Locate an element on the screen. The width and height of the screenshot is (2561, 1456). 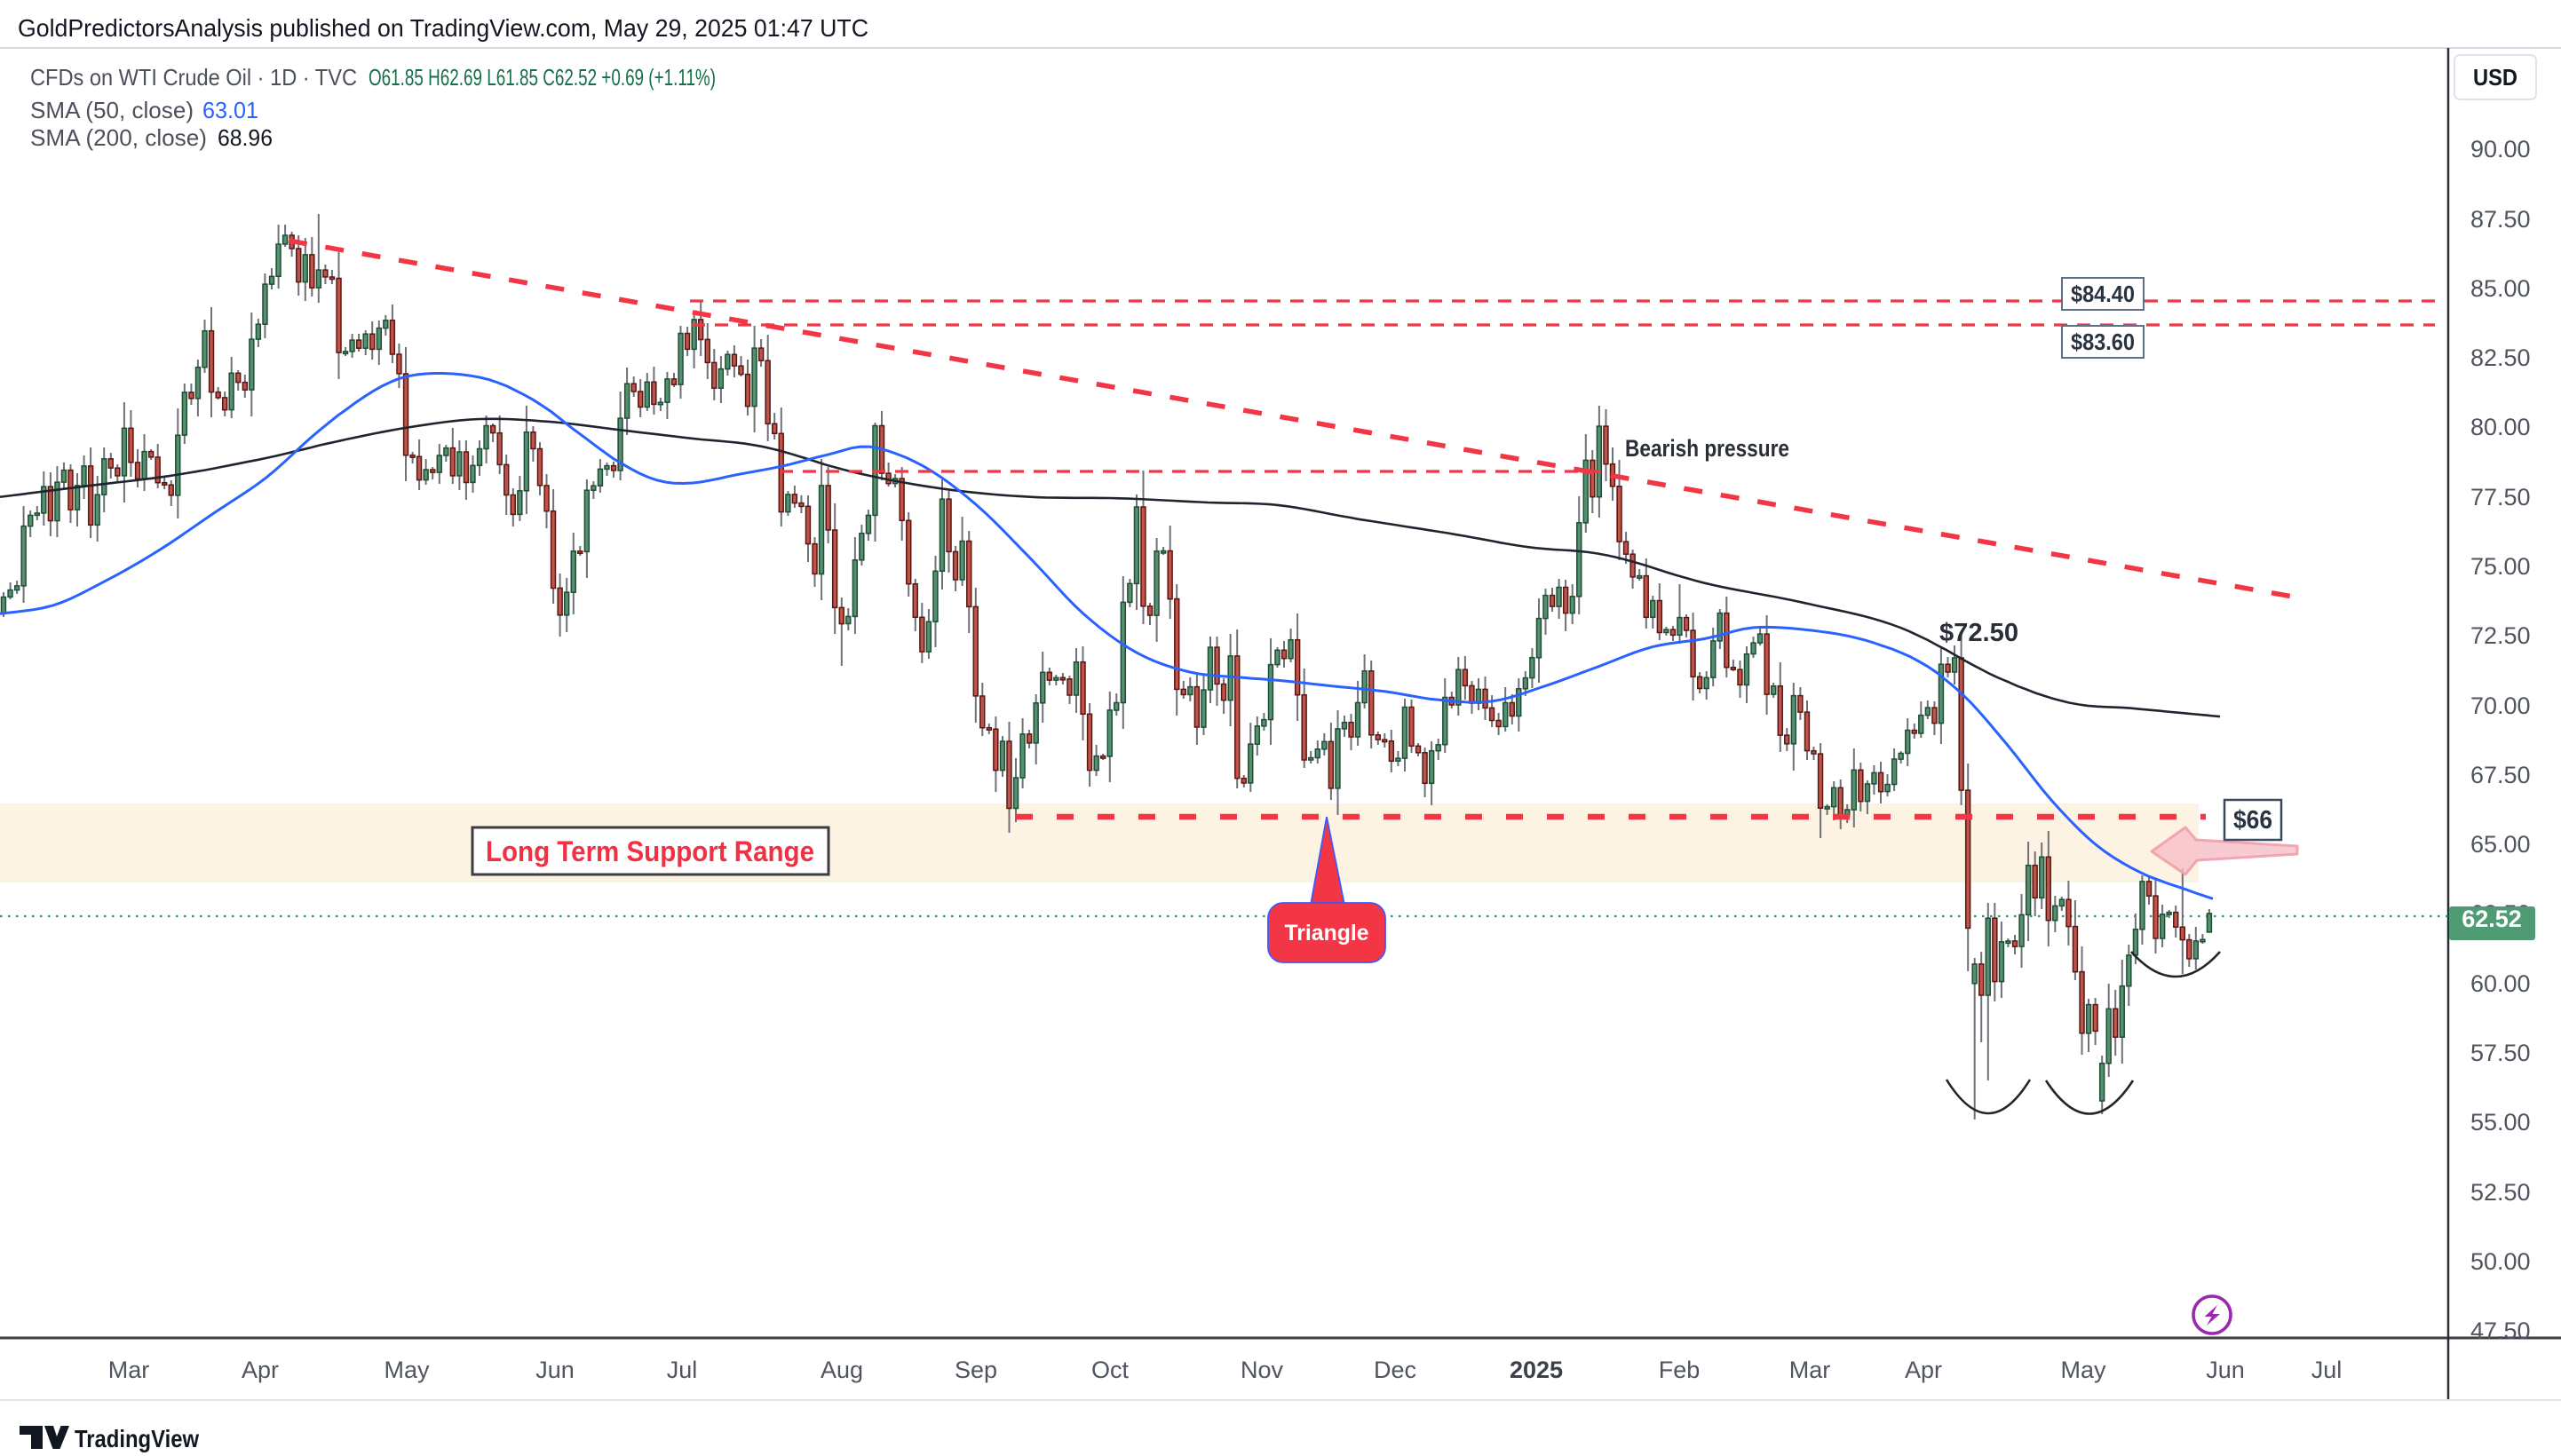
svg-text: 82.50 is located at coordinates (2500, 357).